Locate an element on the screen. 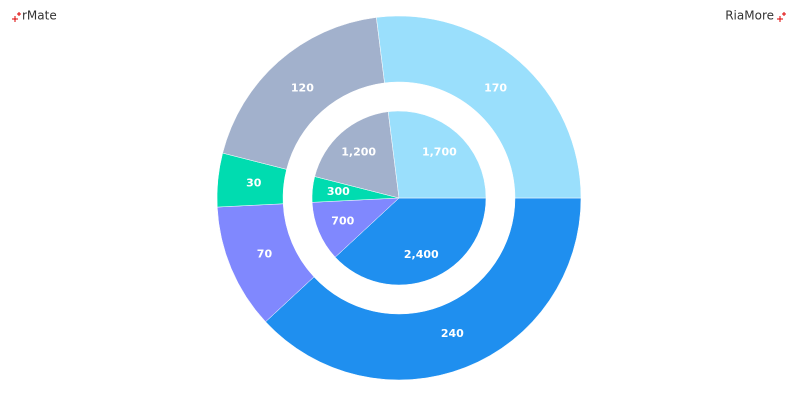 The width and height of the screenshot is (800, 404). riamore-icon is located at coordinates (781, 17).